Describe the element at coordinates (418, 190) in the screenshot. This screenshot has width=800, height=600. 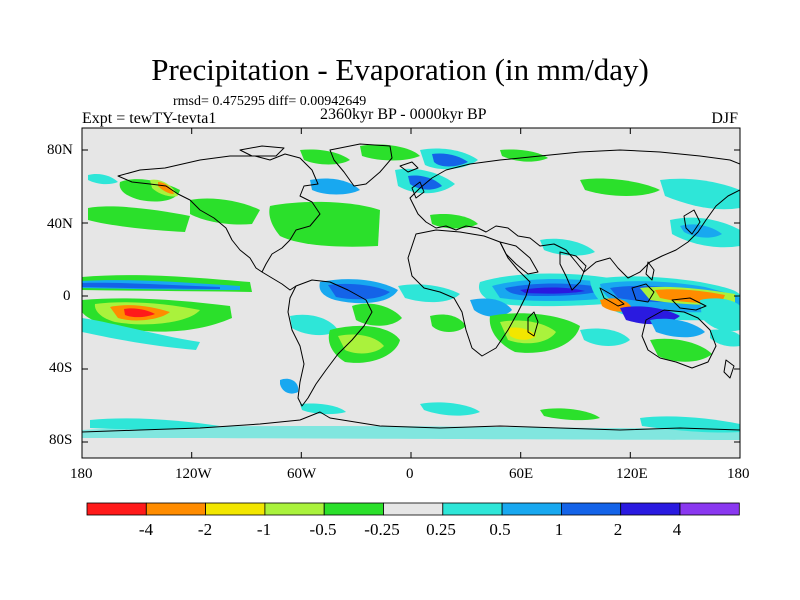
I see `coastline-british-isles` at that location.